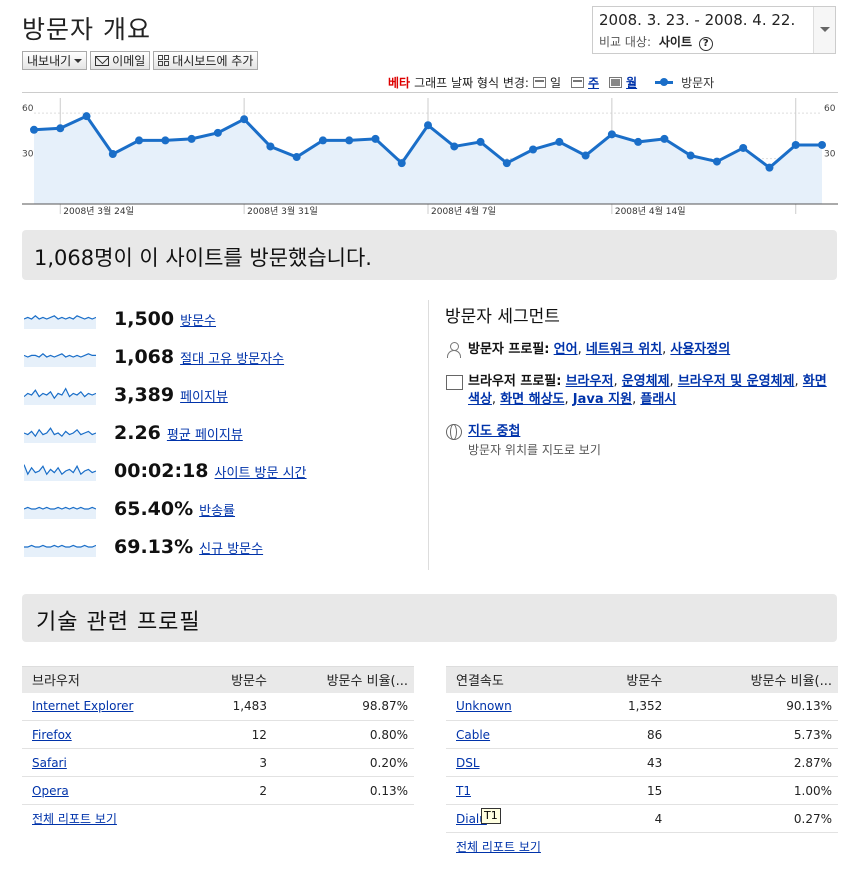  I want to click on envelope-icon, so click(102, 60).